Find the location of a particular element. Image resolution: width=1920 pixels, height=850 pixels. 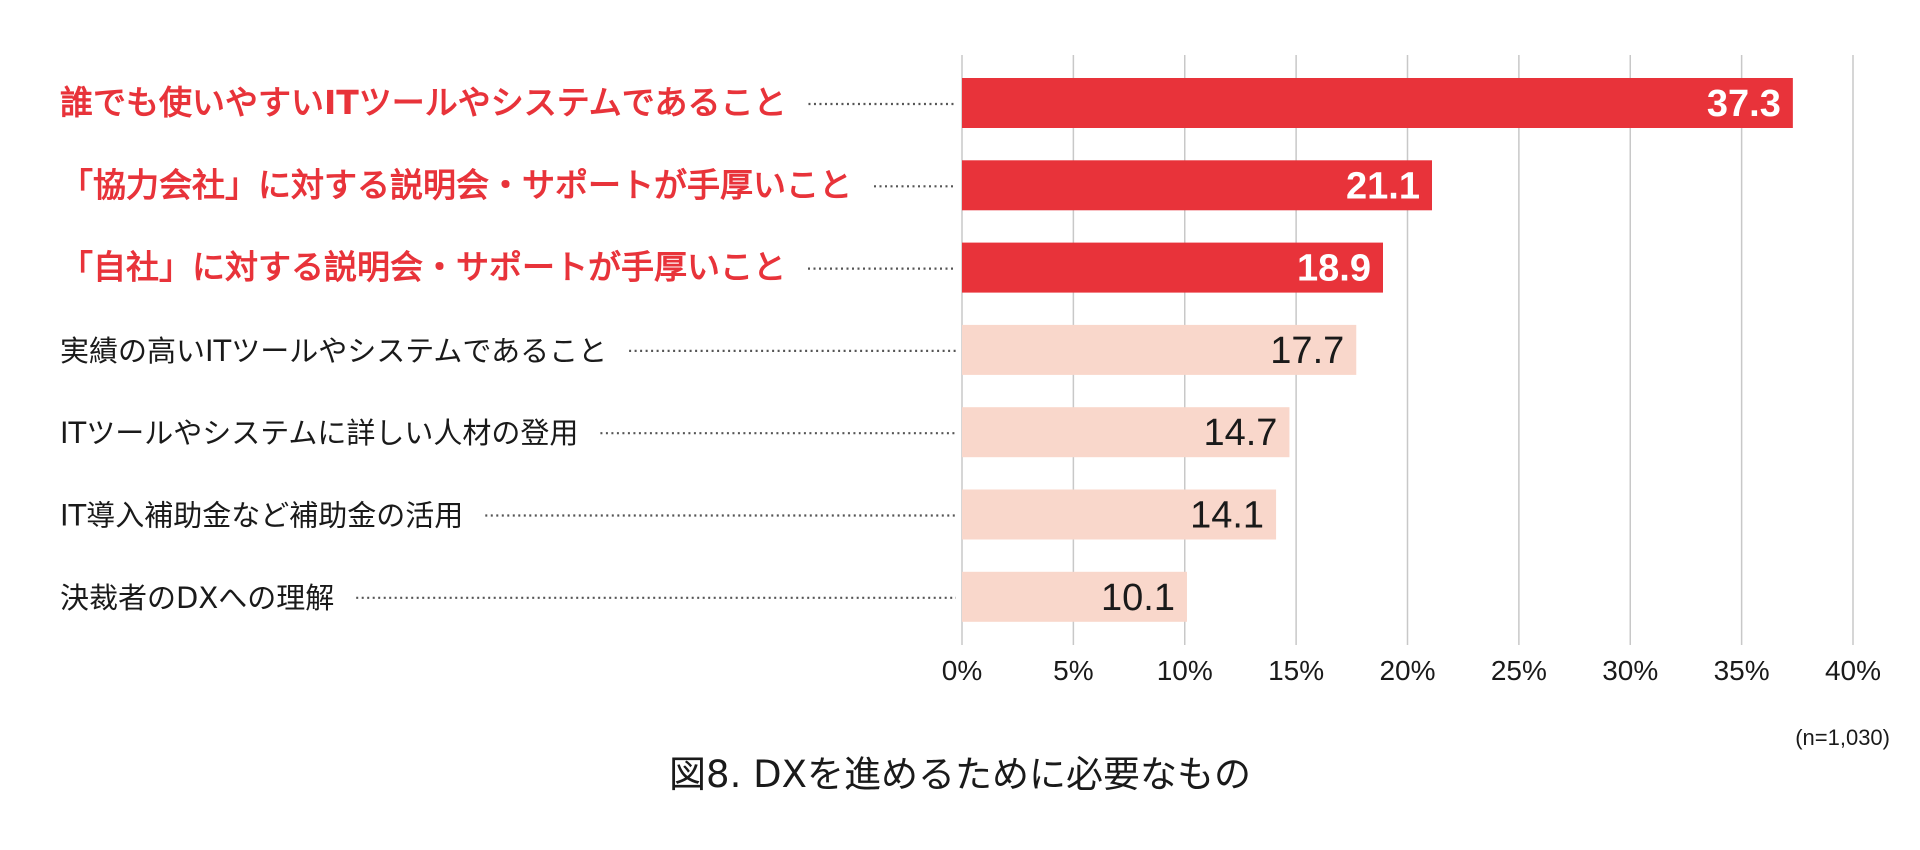

category-label: 誰でも使いやすいITツールやシステムであること is located at coordinates (423, 102).